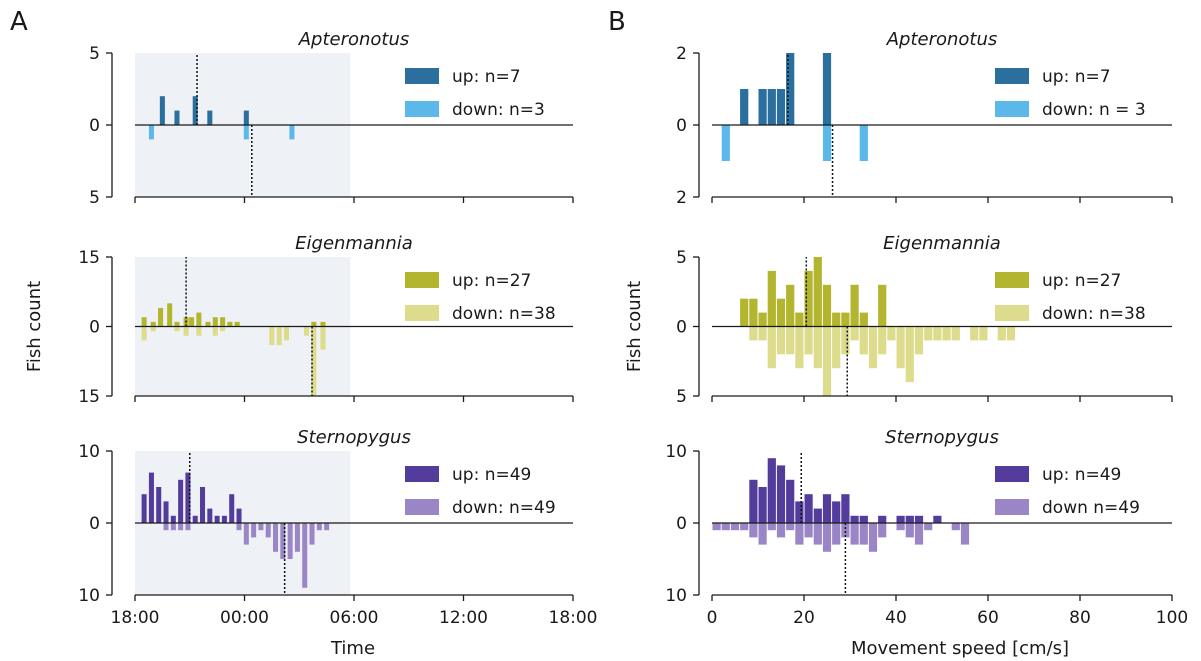  What do you see at coordinates (712, 618) in the screenshot?
I see `x-tick-label: 0` at bounding box center [712, 618].